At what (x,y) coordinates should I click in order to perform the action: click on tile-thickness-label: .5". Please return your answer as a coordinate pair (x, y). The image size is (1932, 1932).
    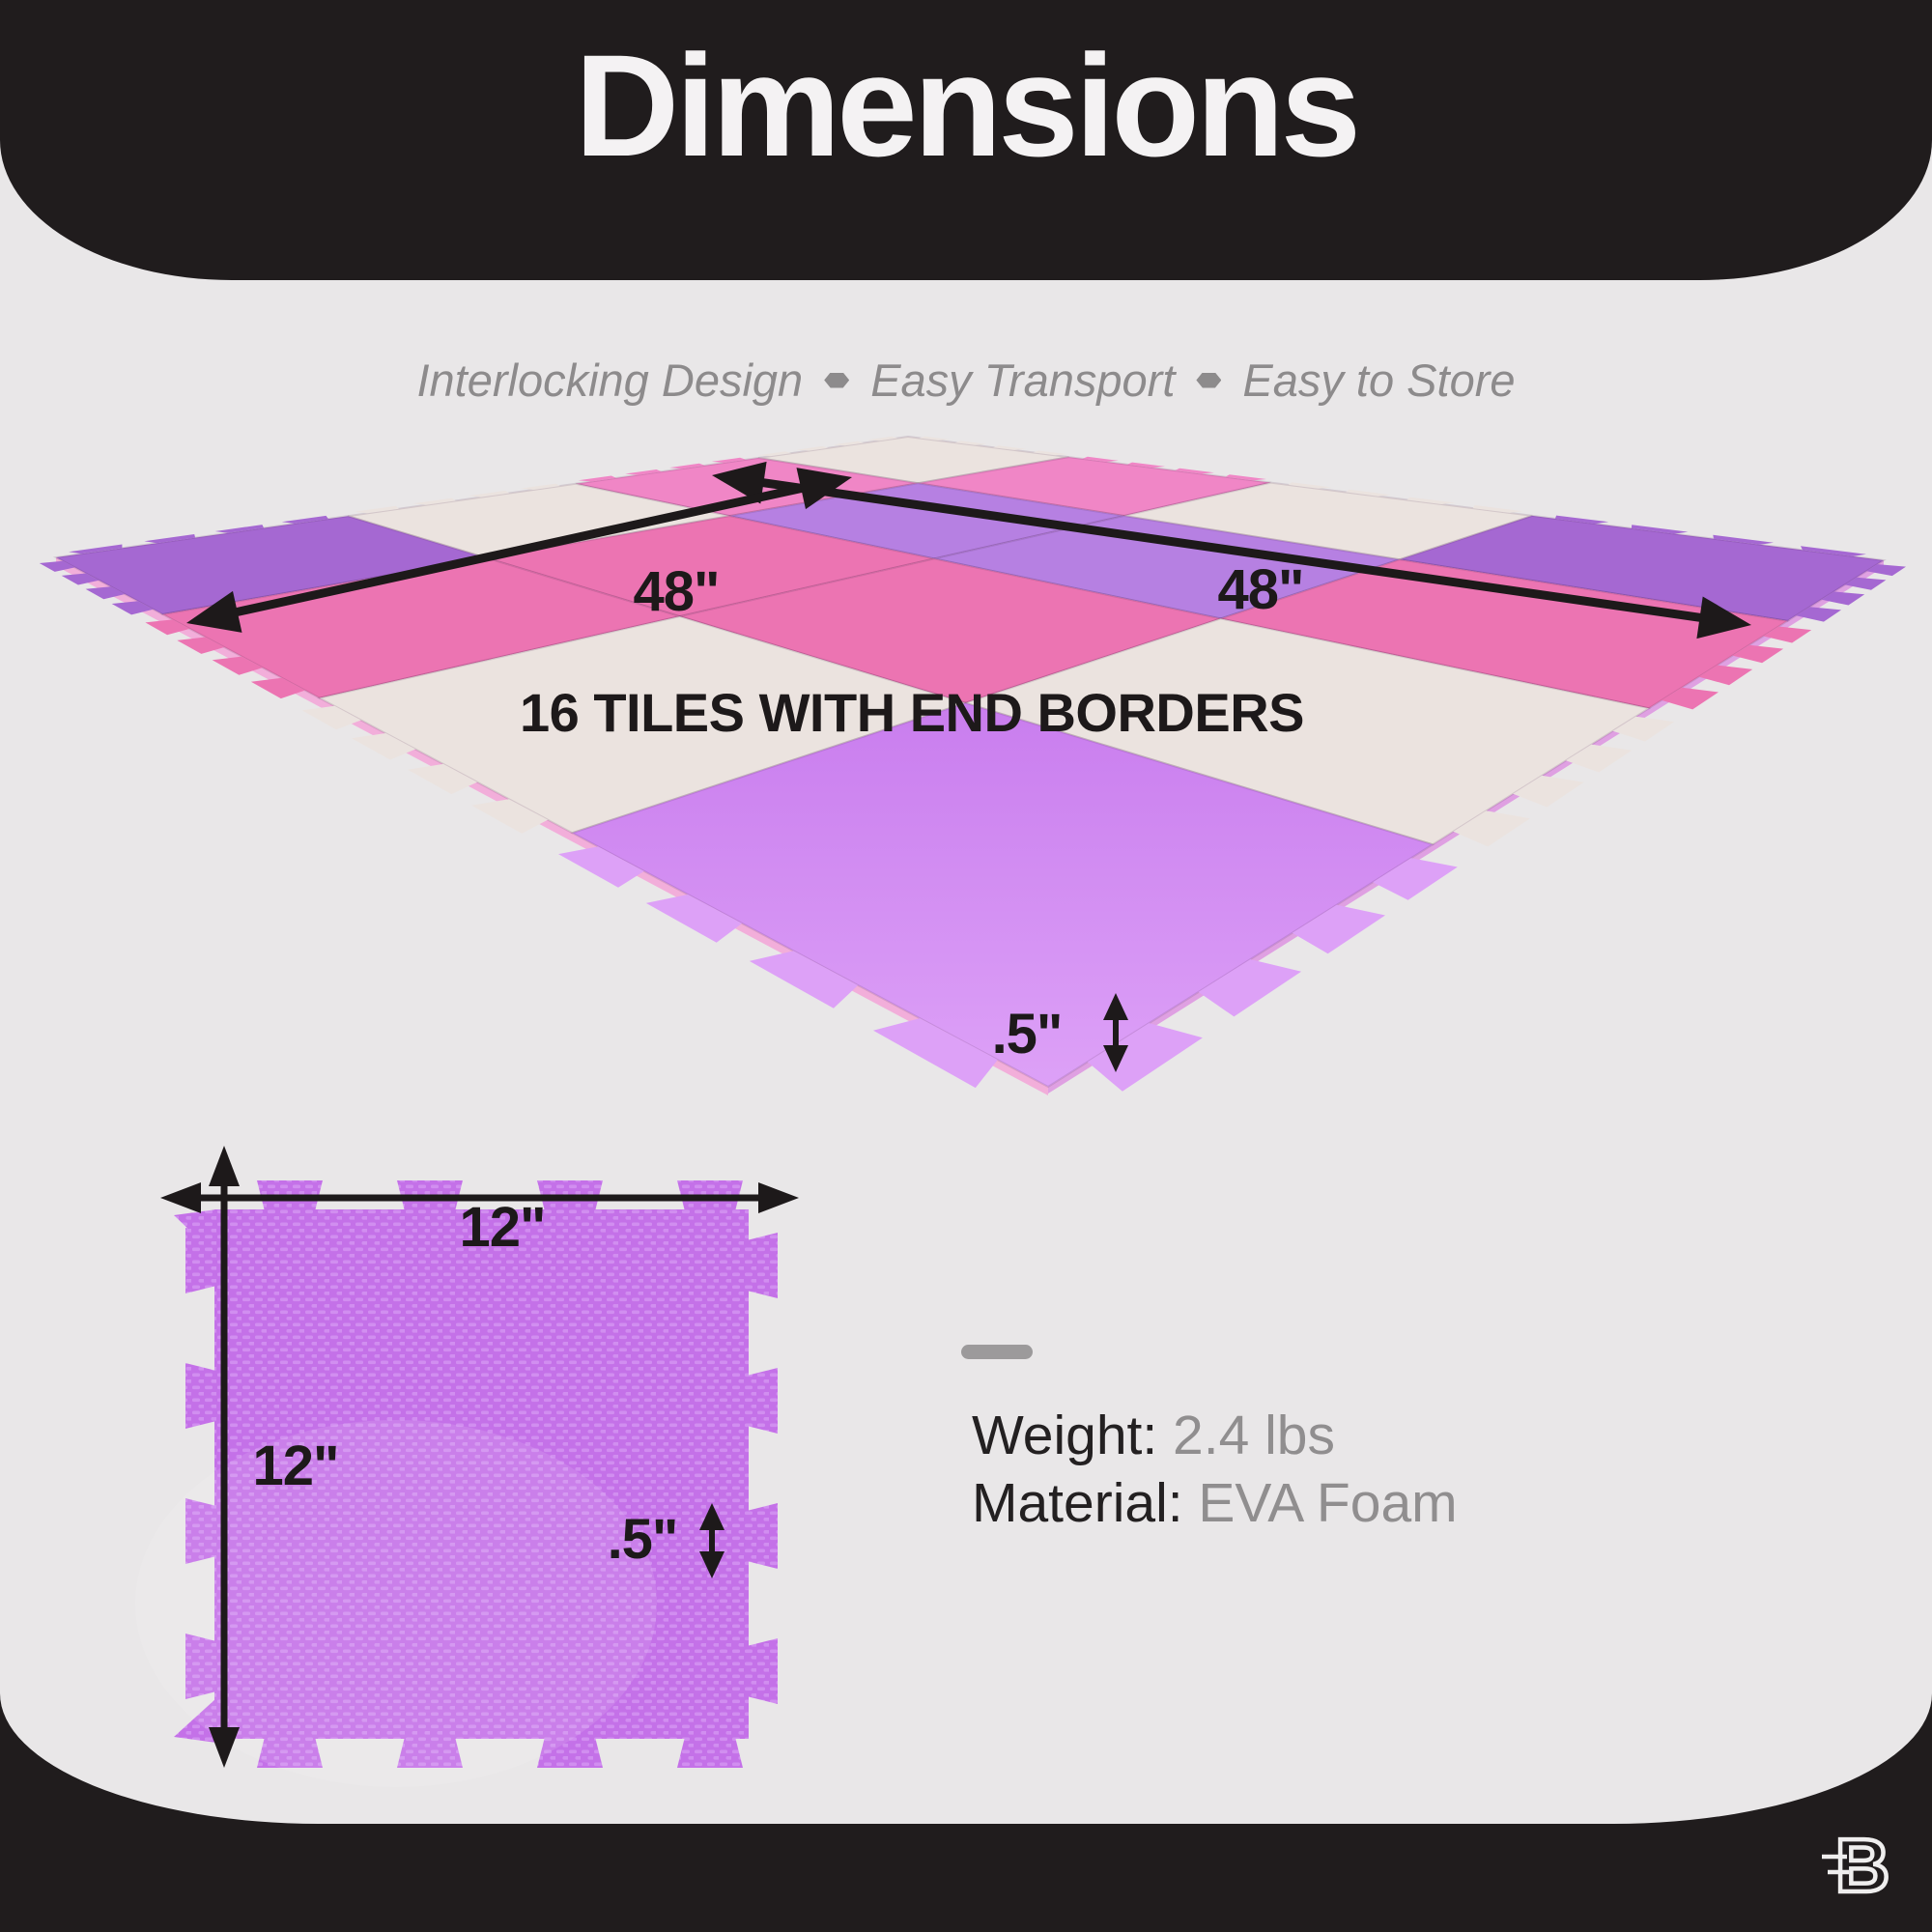
    Looking at the image, I should click on (643, 1539).